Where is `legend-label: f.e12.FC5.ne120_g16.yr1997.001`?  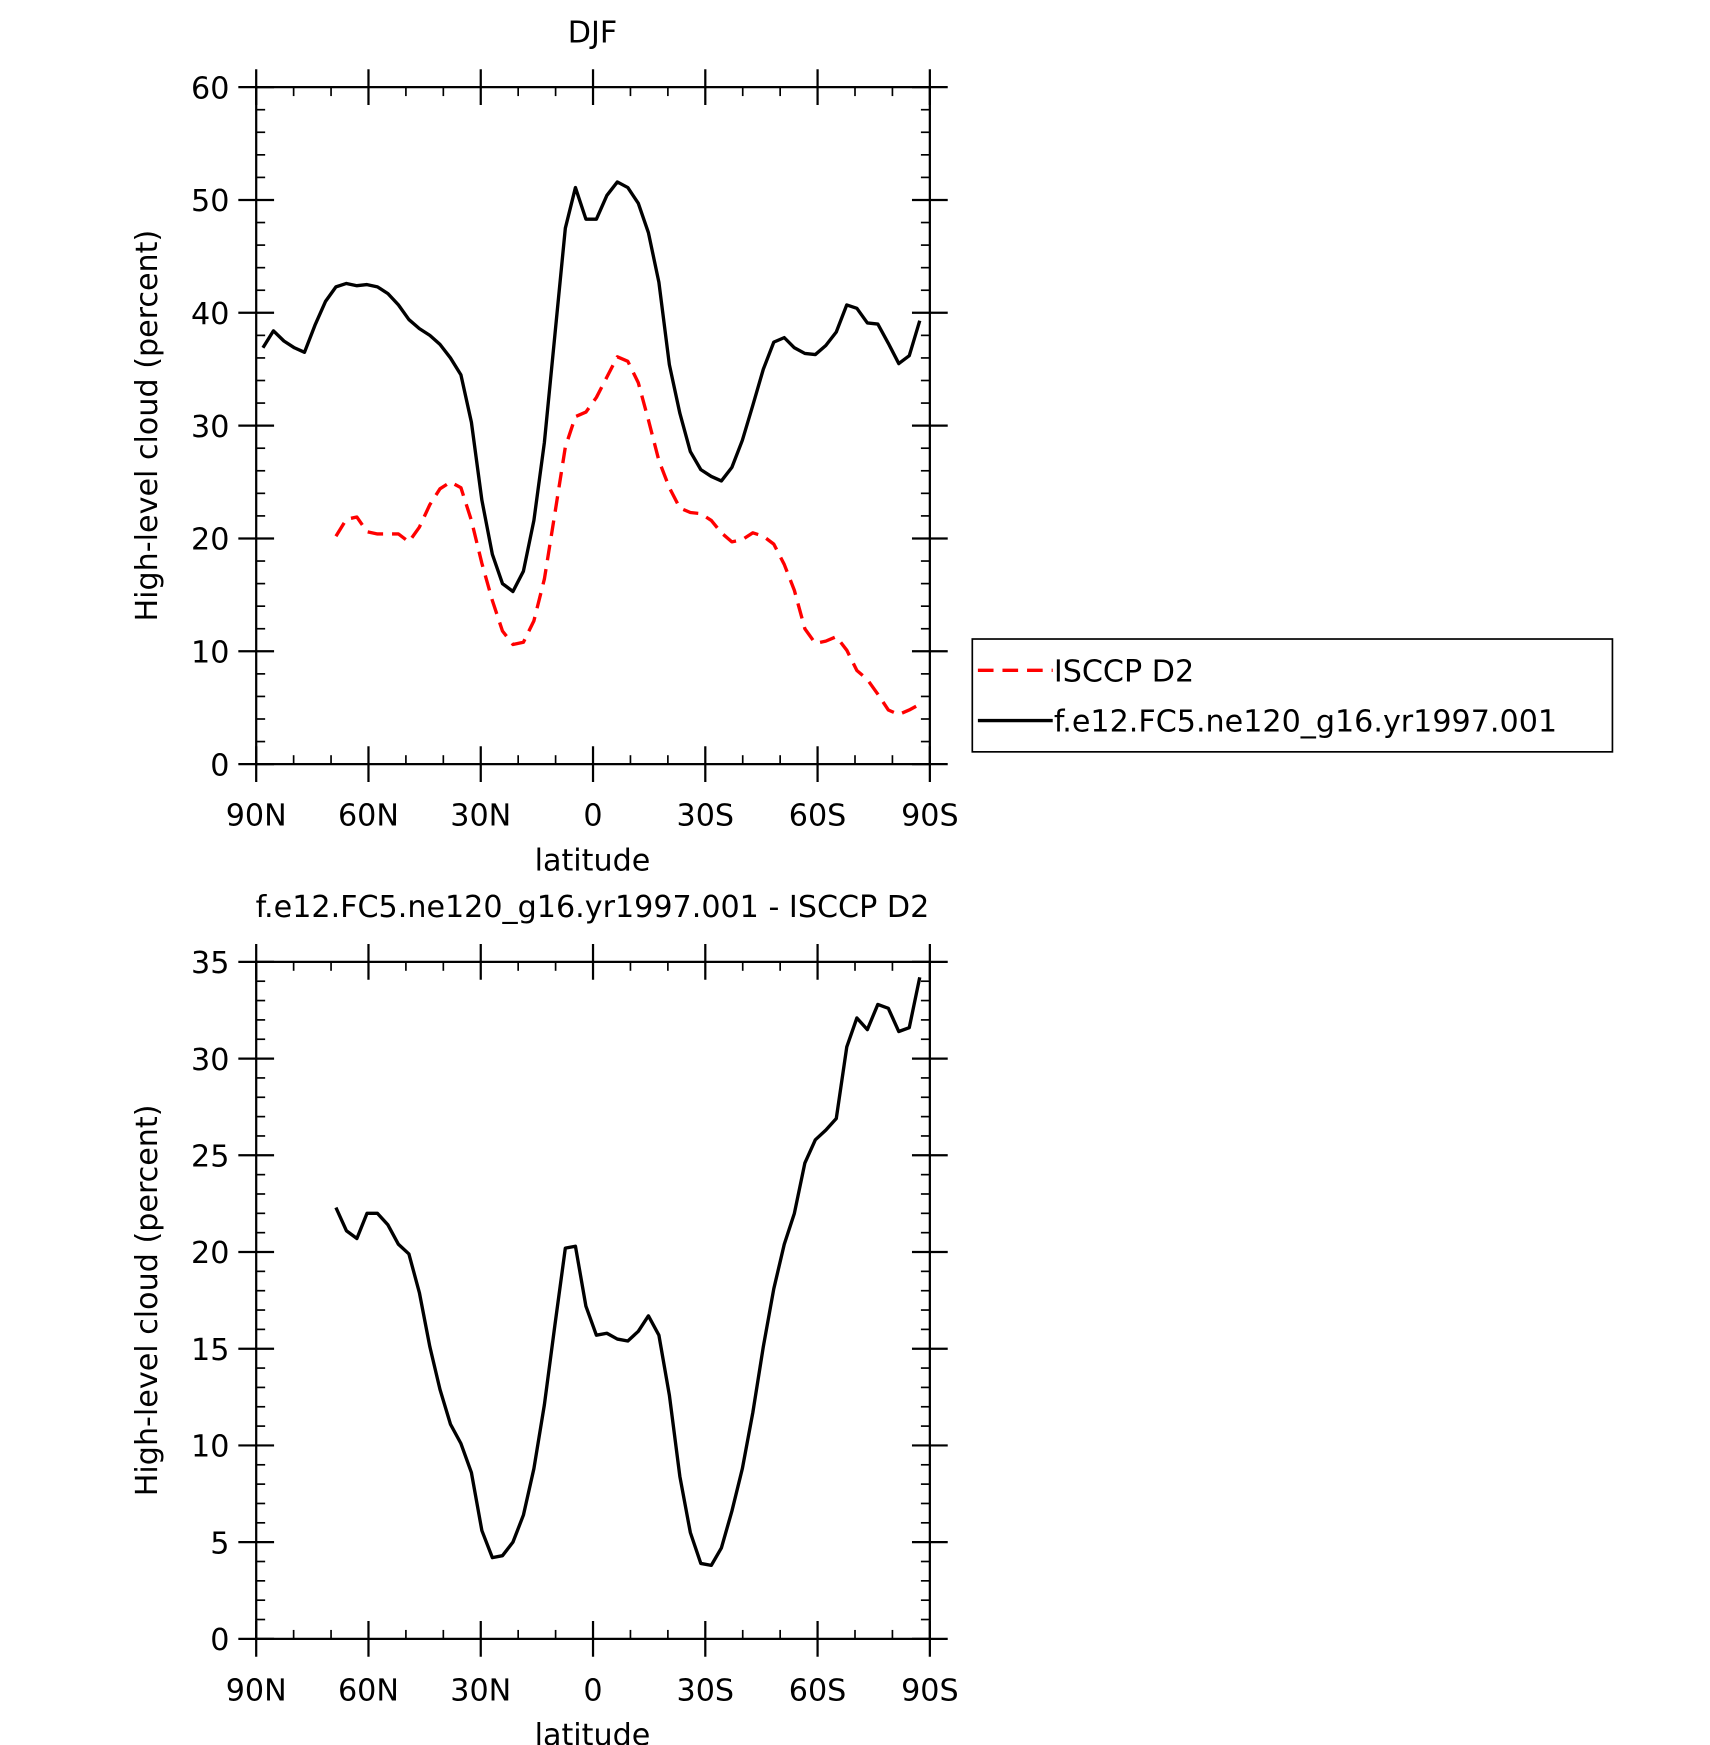
legend-label: f.e12.FC5.ne120_g16.yr1997.001 is located at coordinates (1305, 722).